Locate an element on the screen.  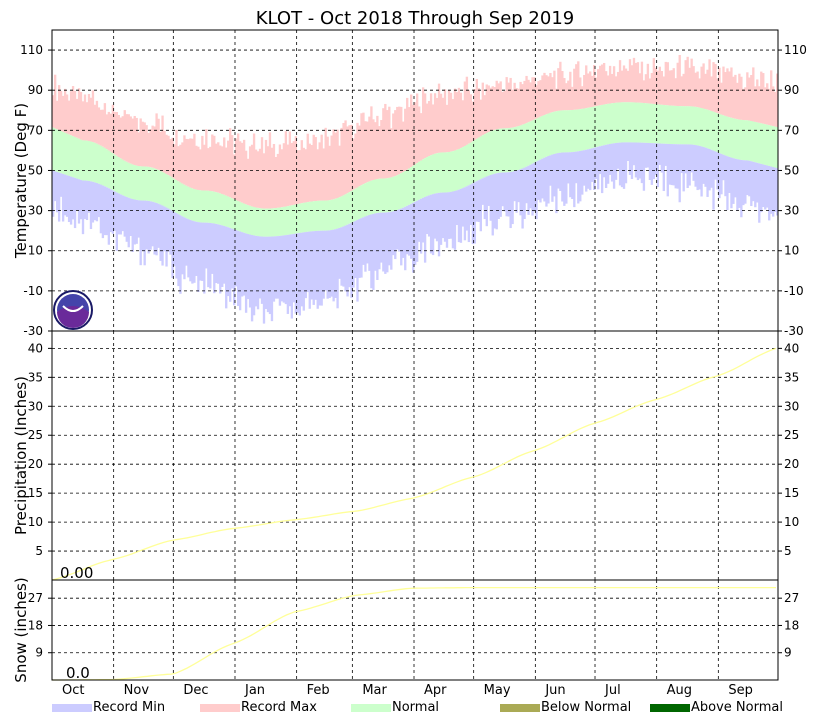
precipitation-ytick-right: 35 is located at coordinates (791, 377).